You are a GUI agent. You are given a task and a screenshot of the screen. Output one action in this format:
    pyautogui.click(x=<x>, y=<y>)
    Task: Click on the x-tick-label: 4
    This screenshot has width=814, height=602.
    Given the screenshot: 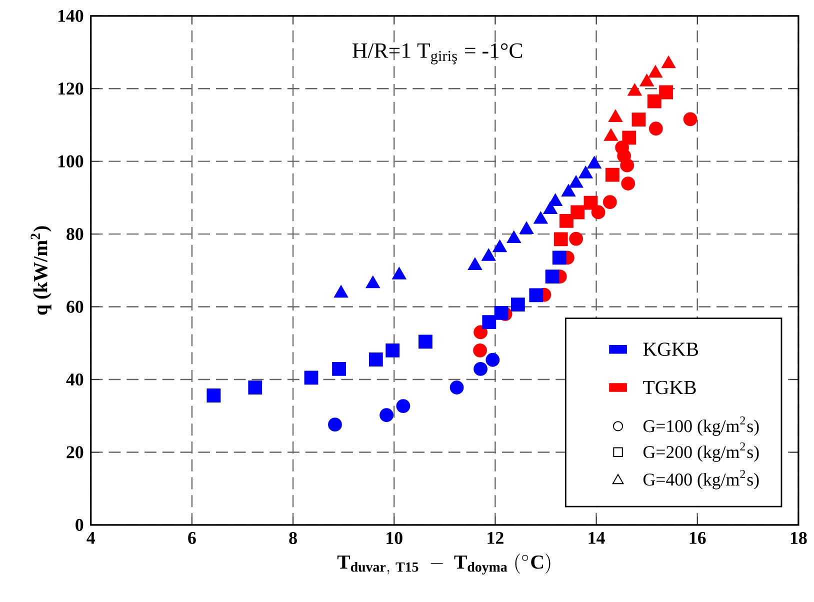 What is the action you would take?
    pyautogui.click(x=90, y=538)
    